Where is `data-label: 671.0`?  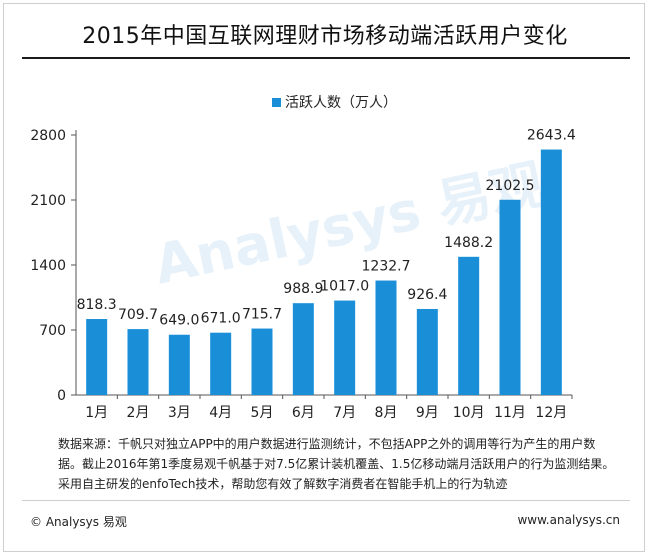
data-label: 671.0 is located at coordinates (221, 319).